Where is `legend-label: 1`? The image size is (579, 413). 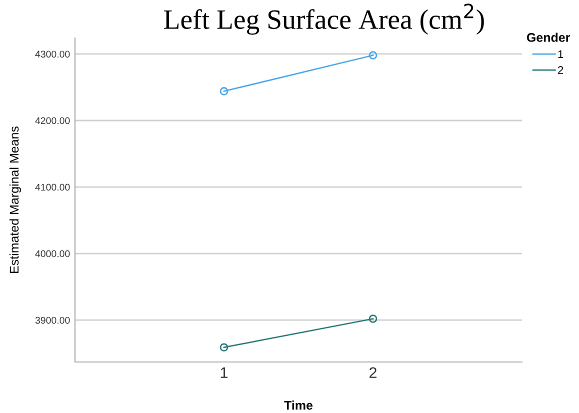 legend-label: 1 is located at coordinates (561, 54).